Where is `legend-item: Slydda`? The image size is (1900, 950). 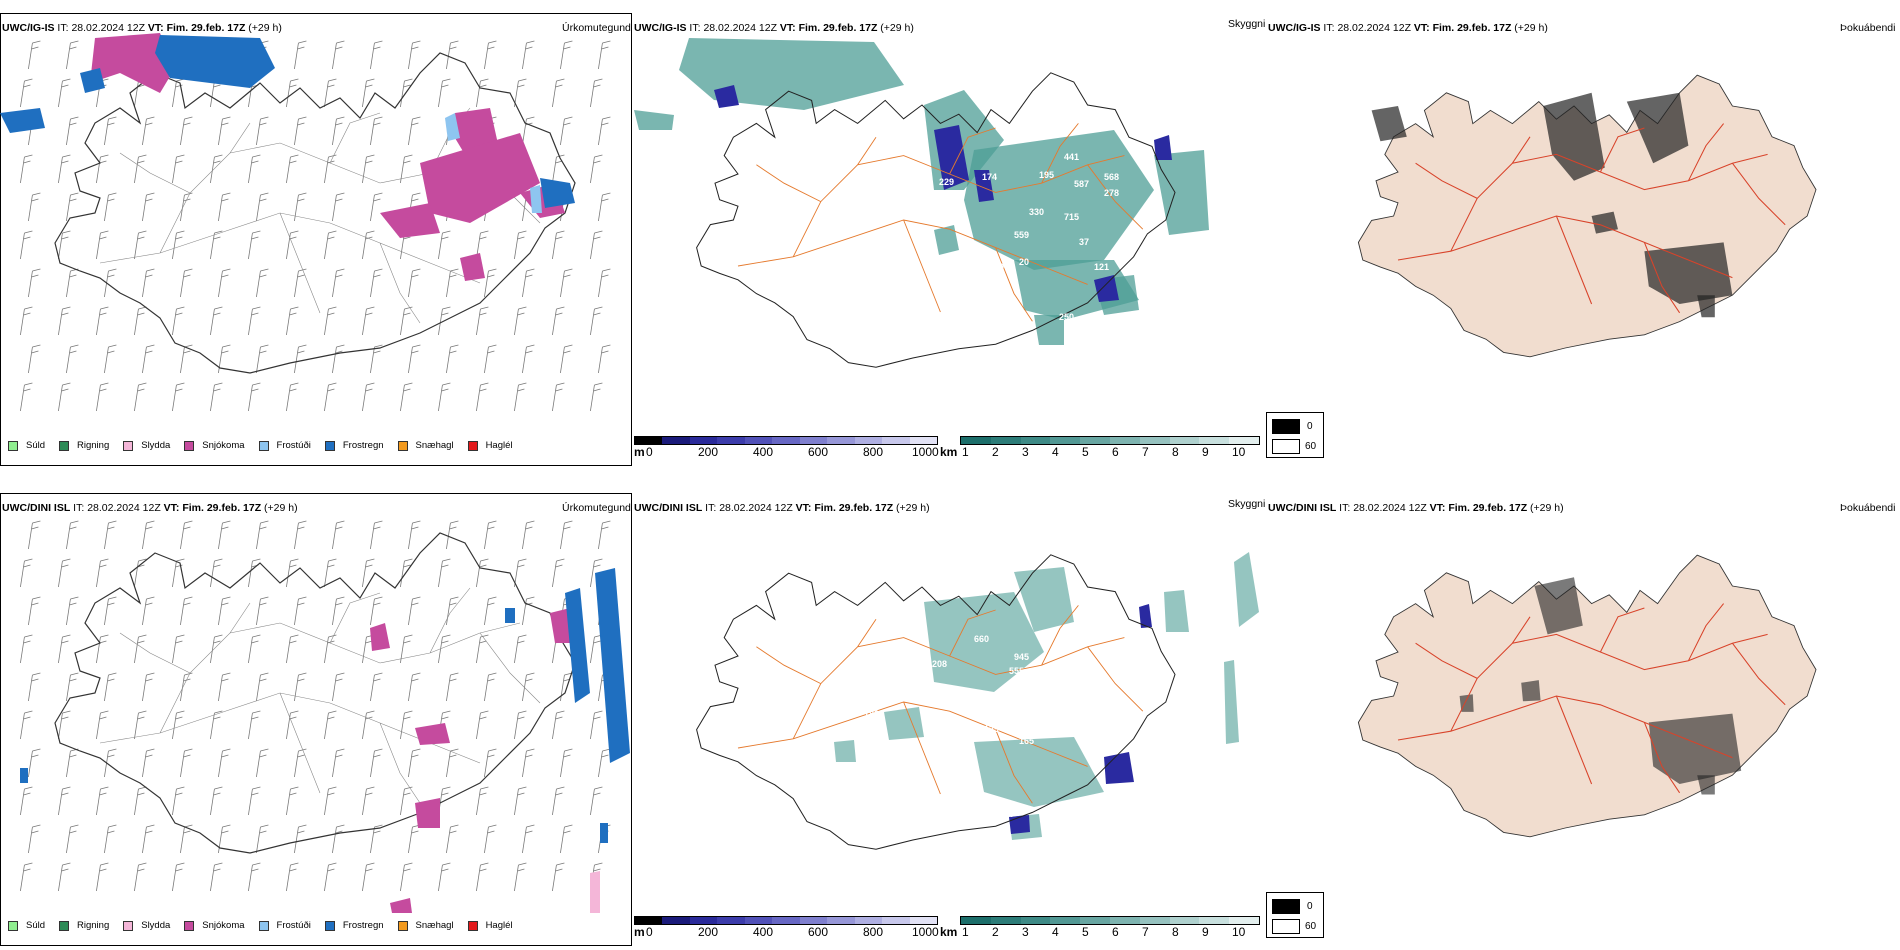 legend-item: Slydda is located at coordinates (146, 445).